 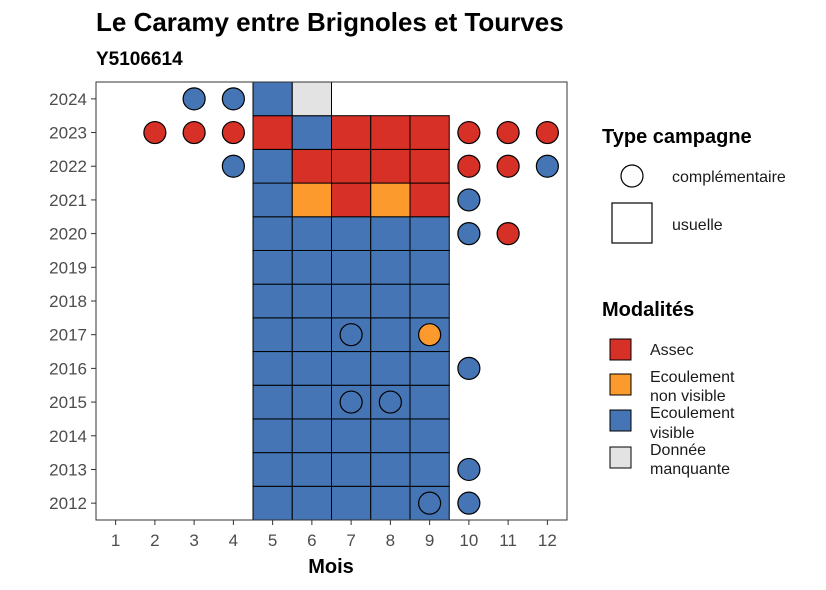 I want to click on y-tick-label: 2014, so click(x=68, y=436).